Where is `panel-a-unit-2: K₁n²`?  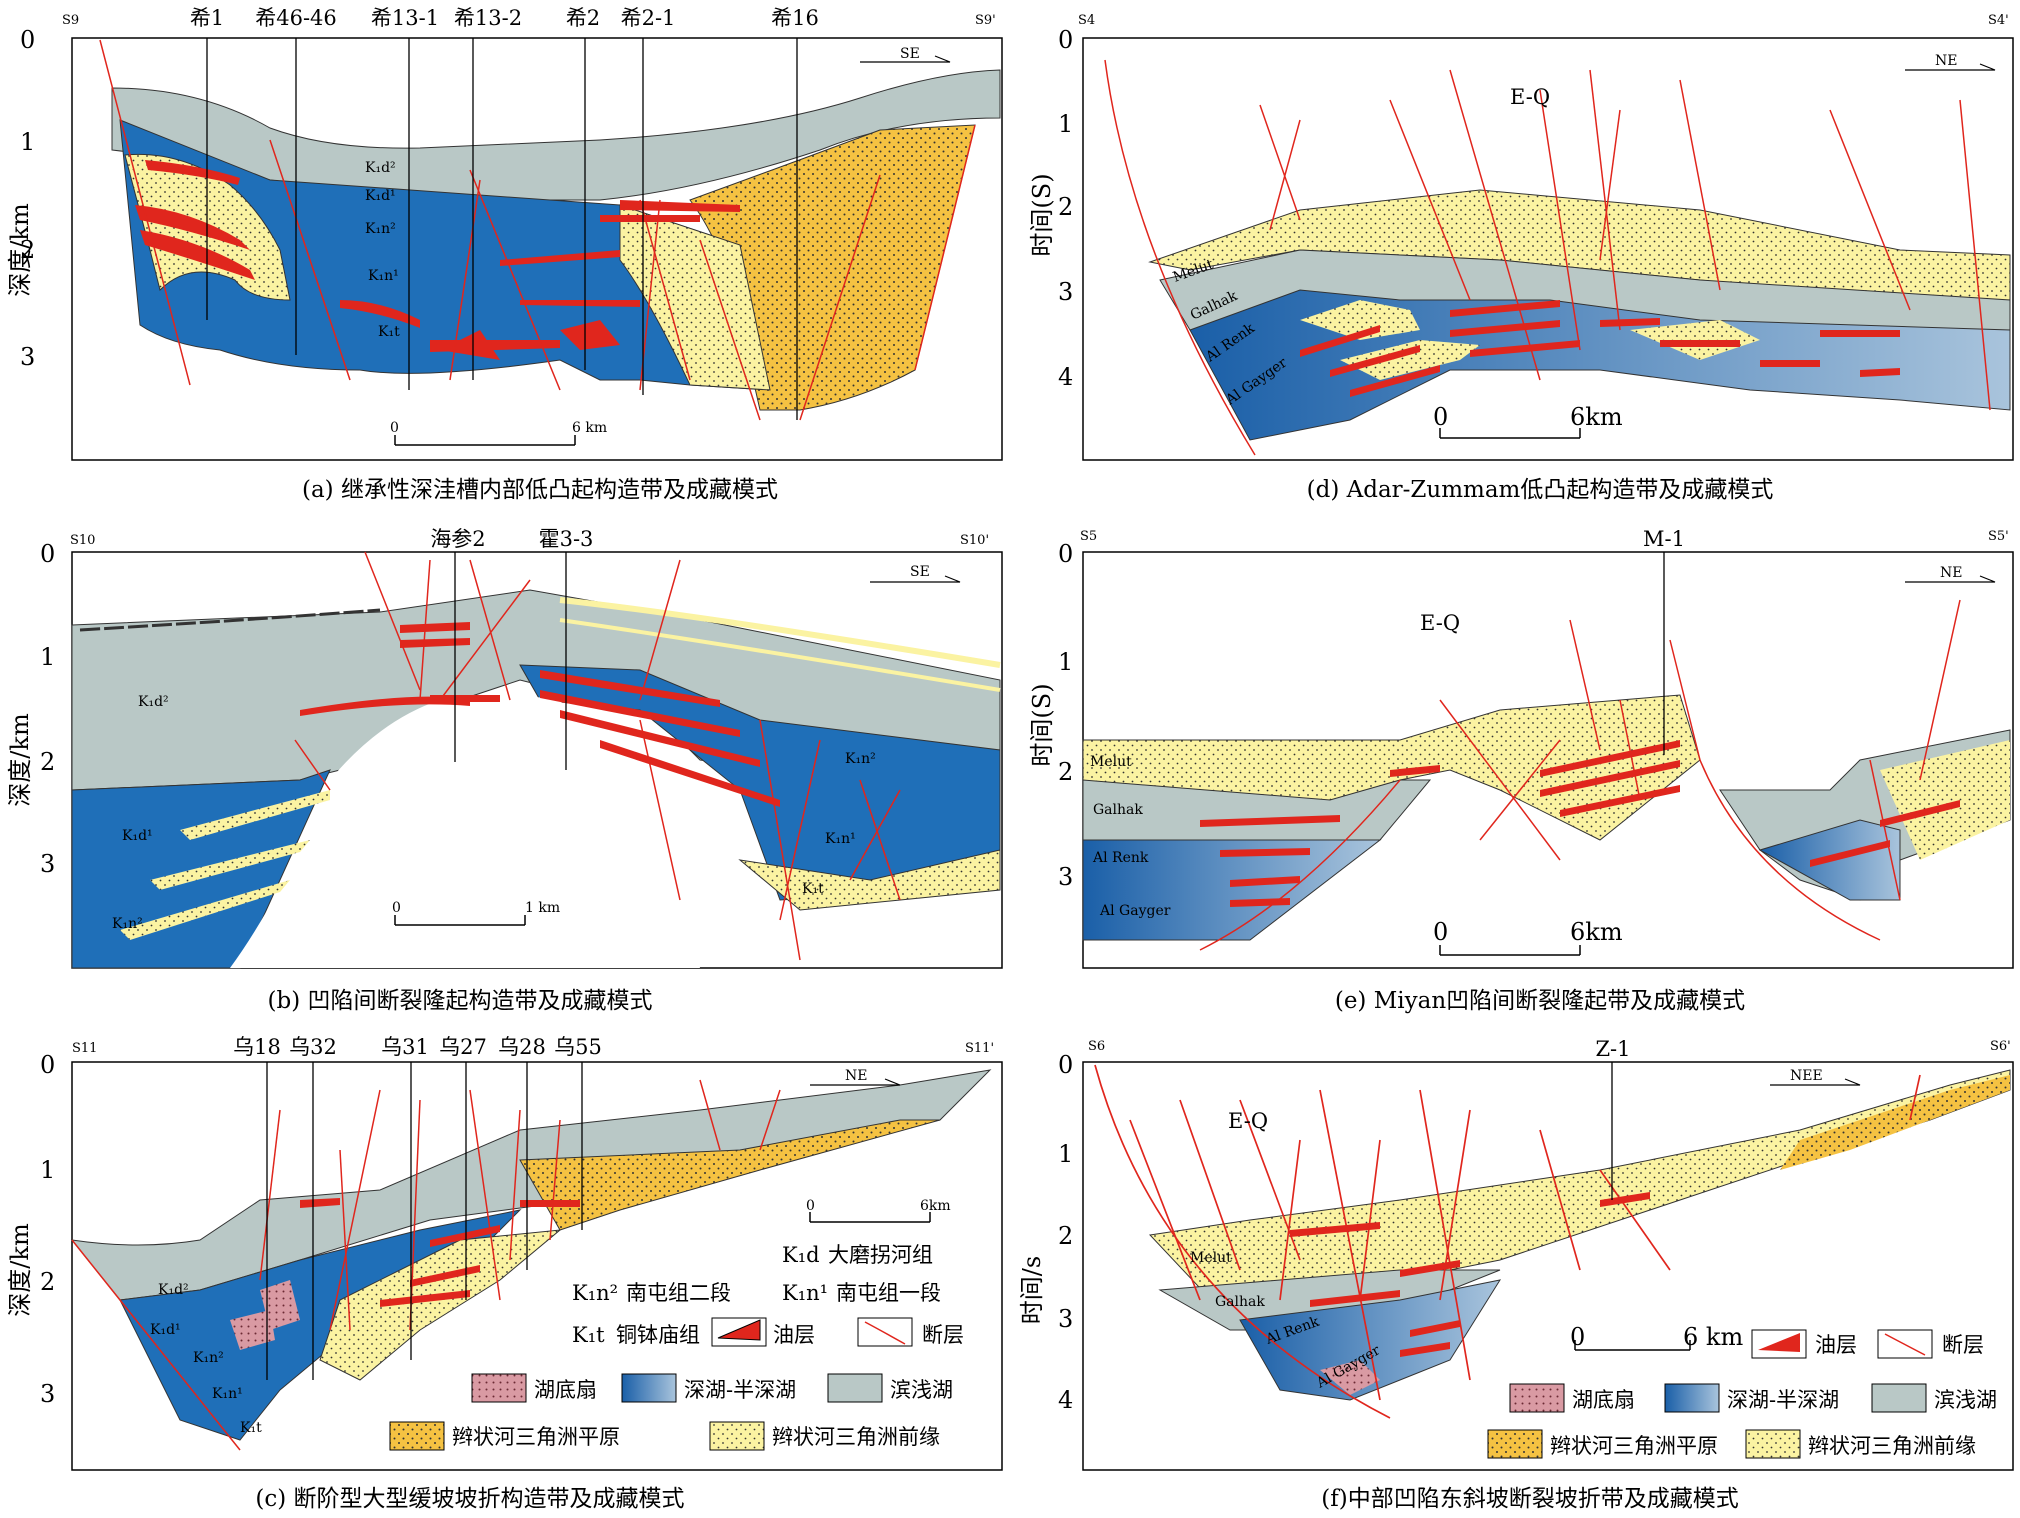
panel-a-unit-2: K₁n² is located at coordinates (380, 229).